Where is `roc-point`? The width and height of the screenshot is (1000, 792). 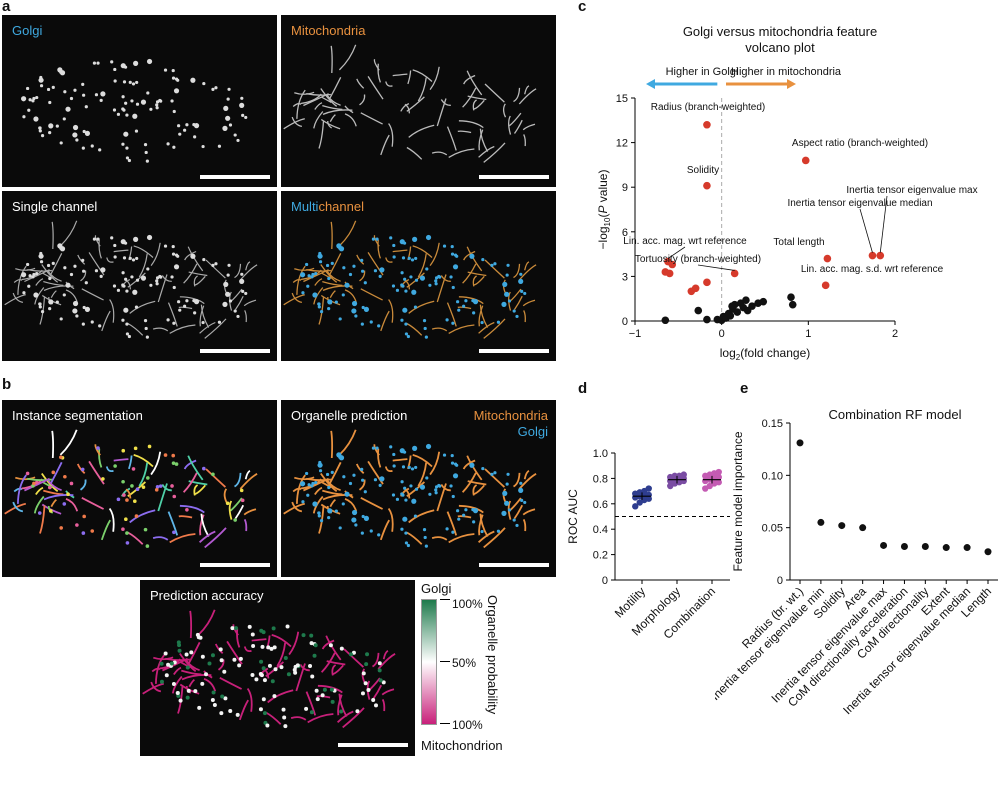
roc-point is located at coordinates (674, 476).